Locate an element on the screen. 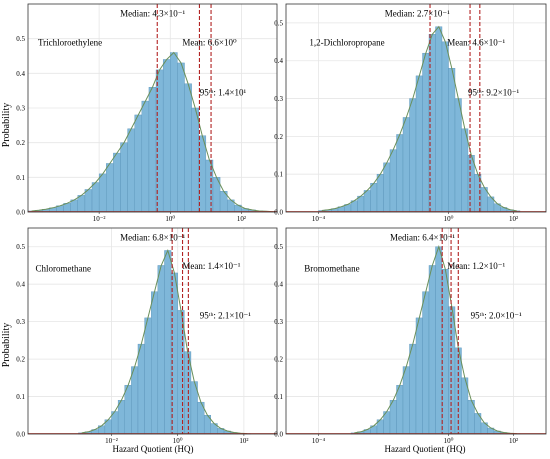  p95-label: 95ᵗʰ: 2.0×10⁻¹ is located at coordinates (496, 316).